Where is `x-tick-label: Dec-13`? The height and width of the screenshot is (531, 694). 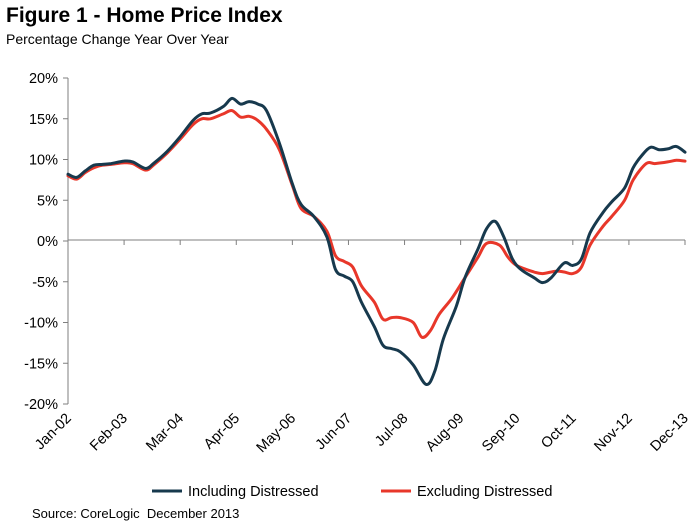
x-tick-label: Dec-13 is located at coordinates (669, 433).